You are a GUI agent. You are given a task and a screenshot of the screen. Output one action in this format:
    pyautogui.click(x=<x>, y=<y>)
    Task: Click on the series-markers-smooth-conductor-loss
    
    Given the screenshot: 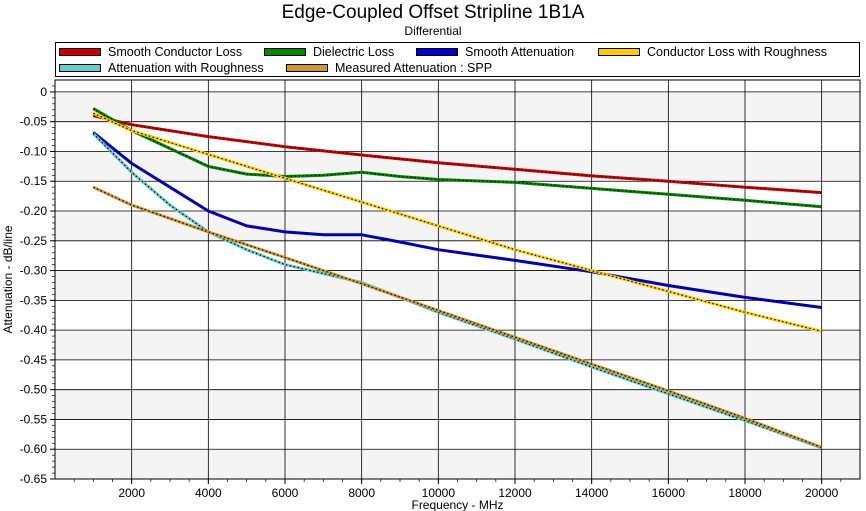 What is the action you would take?
    pyautogui.click(x=457, y=154)
    